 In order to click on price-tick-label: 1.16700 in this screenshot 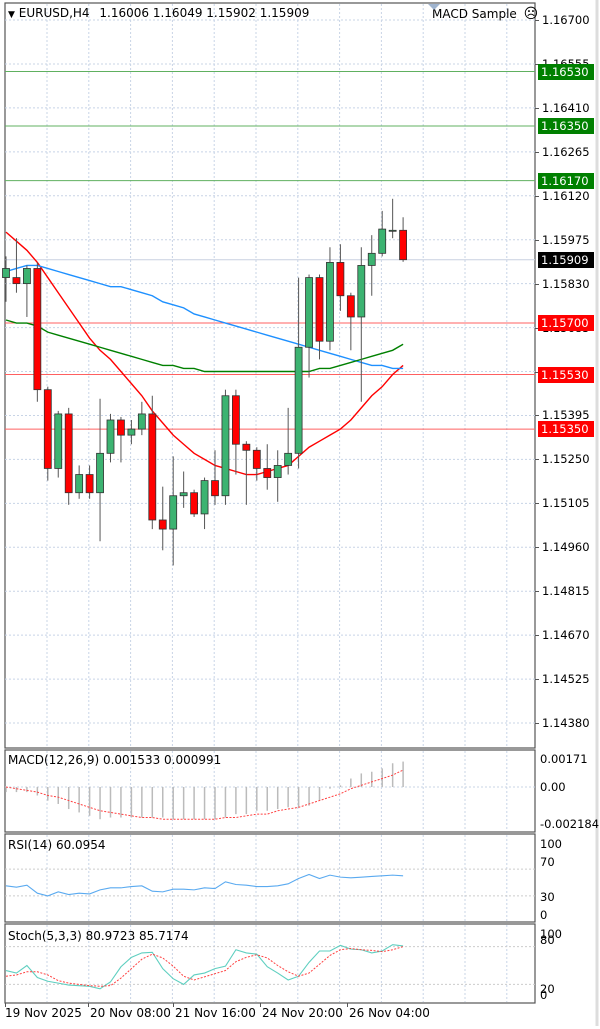, I will do `click(566, 20)`.